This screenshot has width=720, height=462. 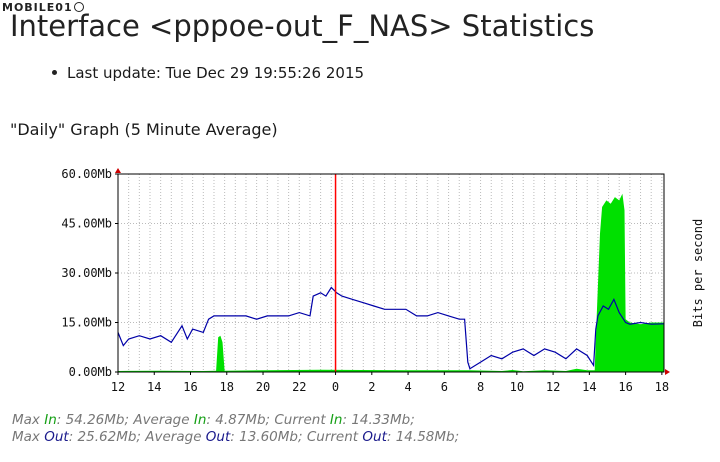 I want to click on x-axis-arrow-icon, so click(x=667, y=372).